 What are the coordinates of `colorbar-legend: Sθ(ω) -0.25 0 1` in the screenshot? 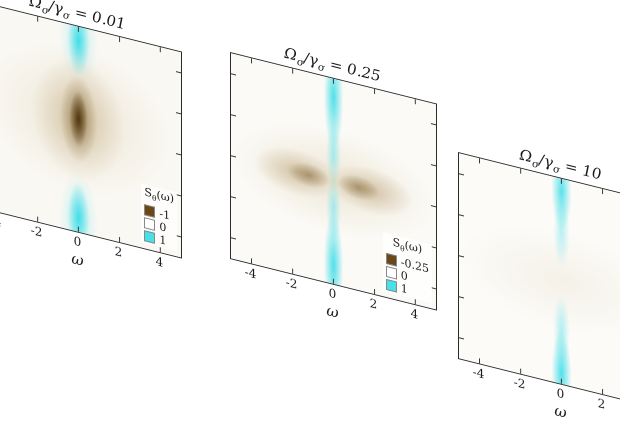 It's located at (407, 267).